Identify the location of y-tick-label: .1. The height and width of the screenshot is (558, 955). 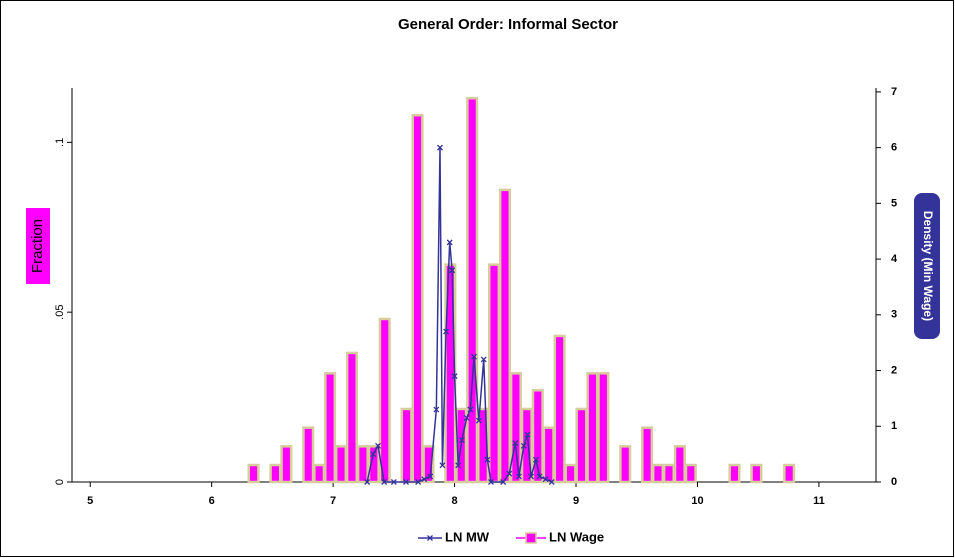
(60, 142).